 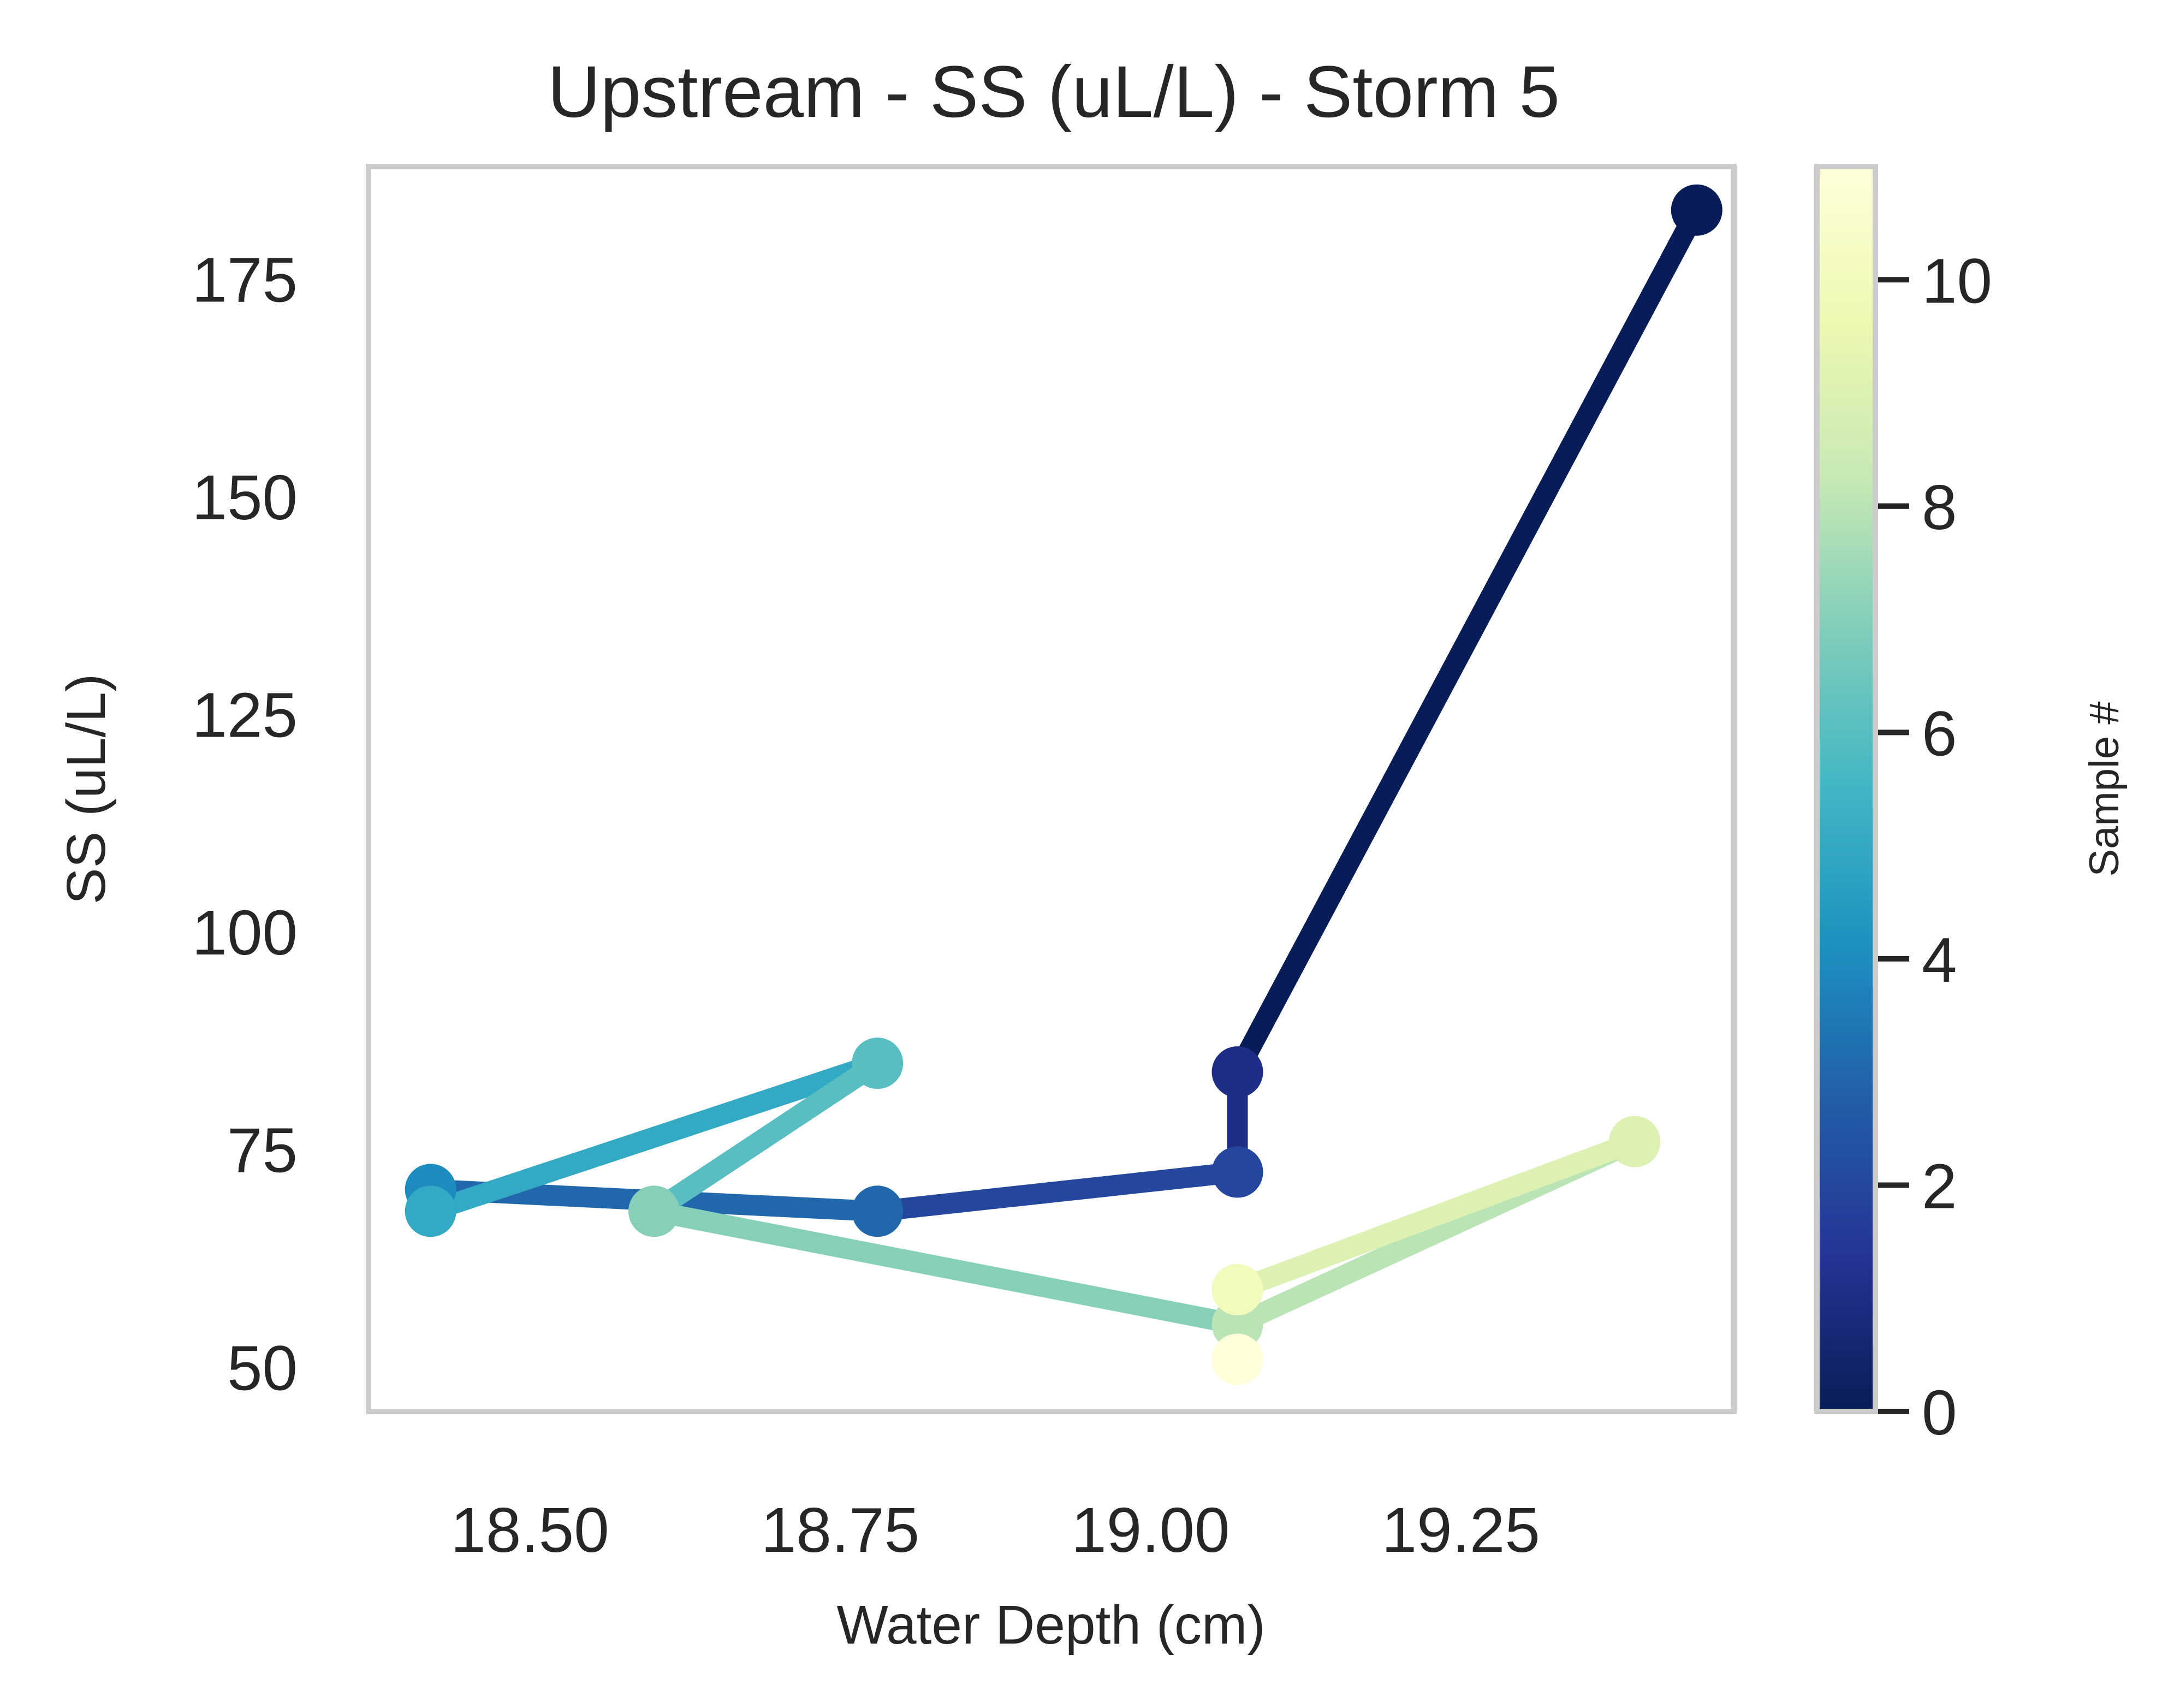 What do you see at coordinates (262, 1150) in the screenshot?
I see `y-tick-label: 75` at bounding box center [262, 1150].